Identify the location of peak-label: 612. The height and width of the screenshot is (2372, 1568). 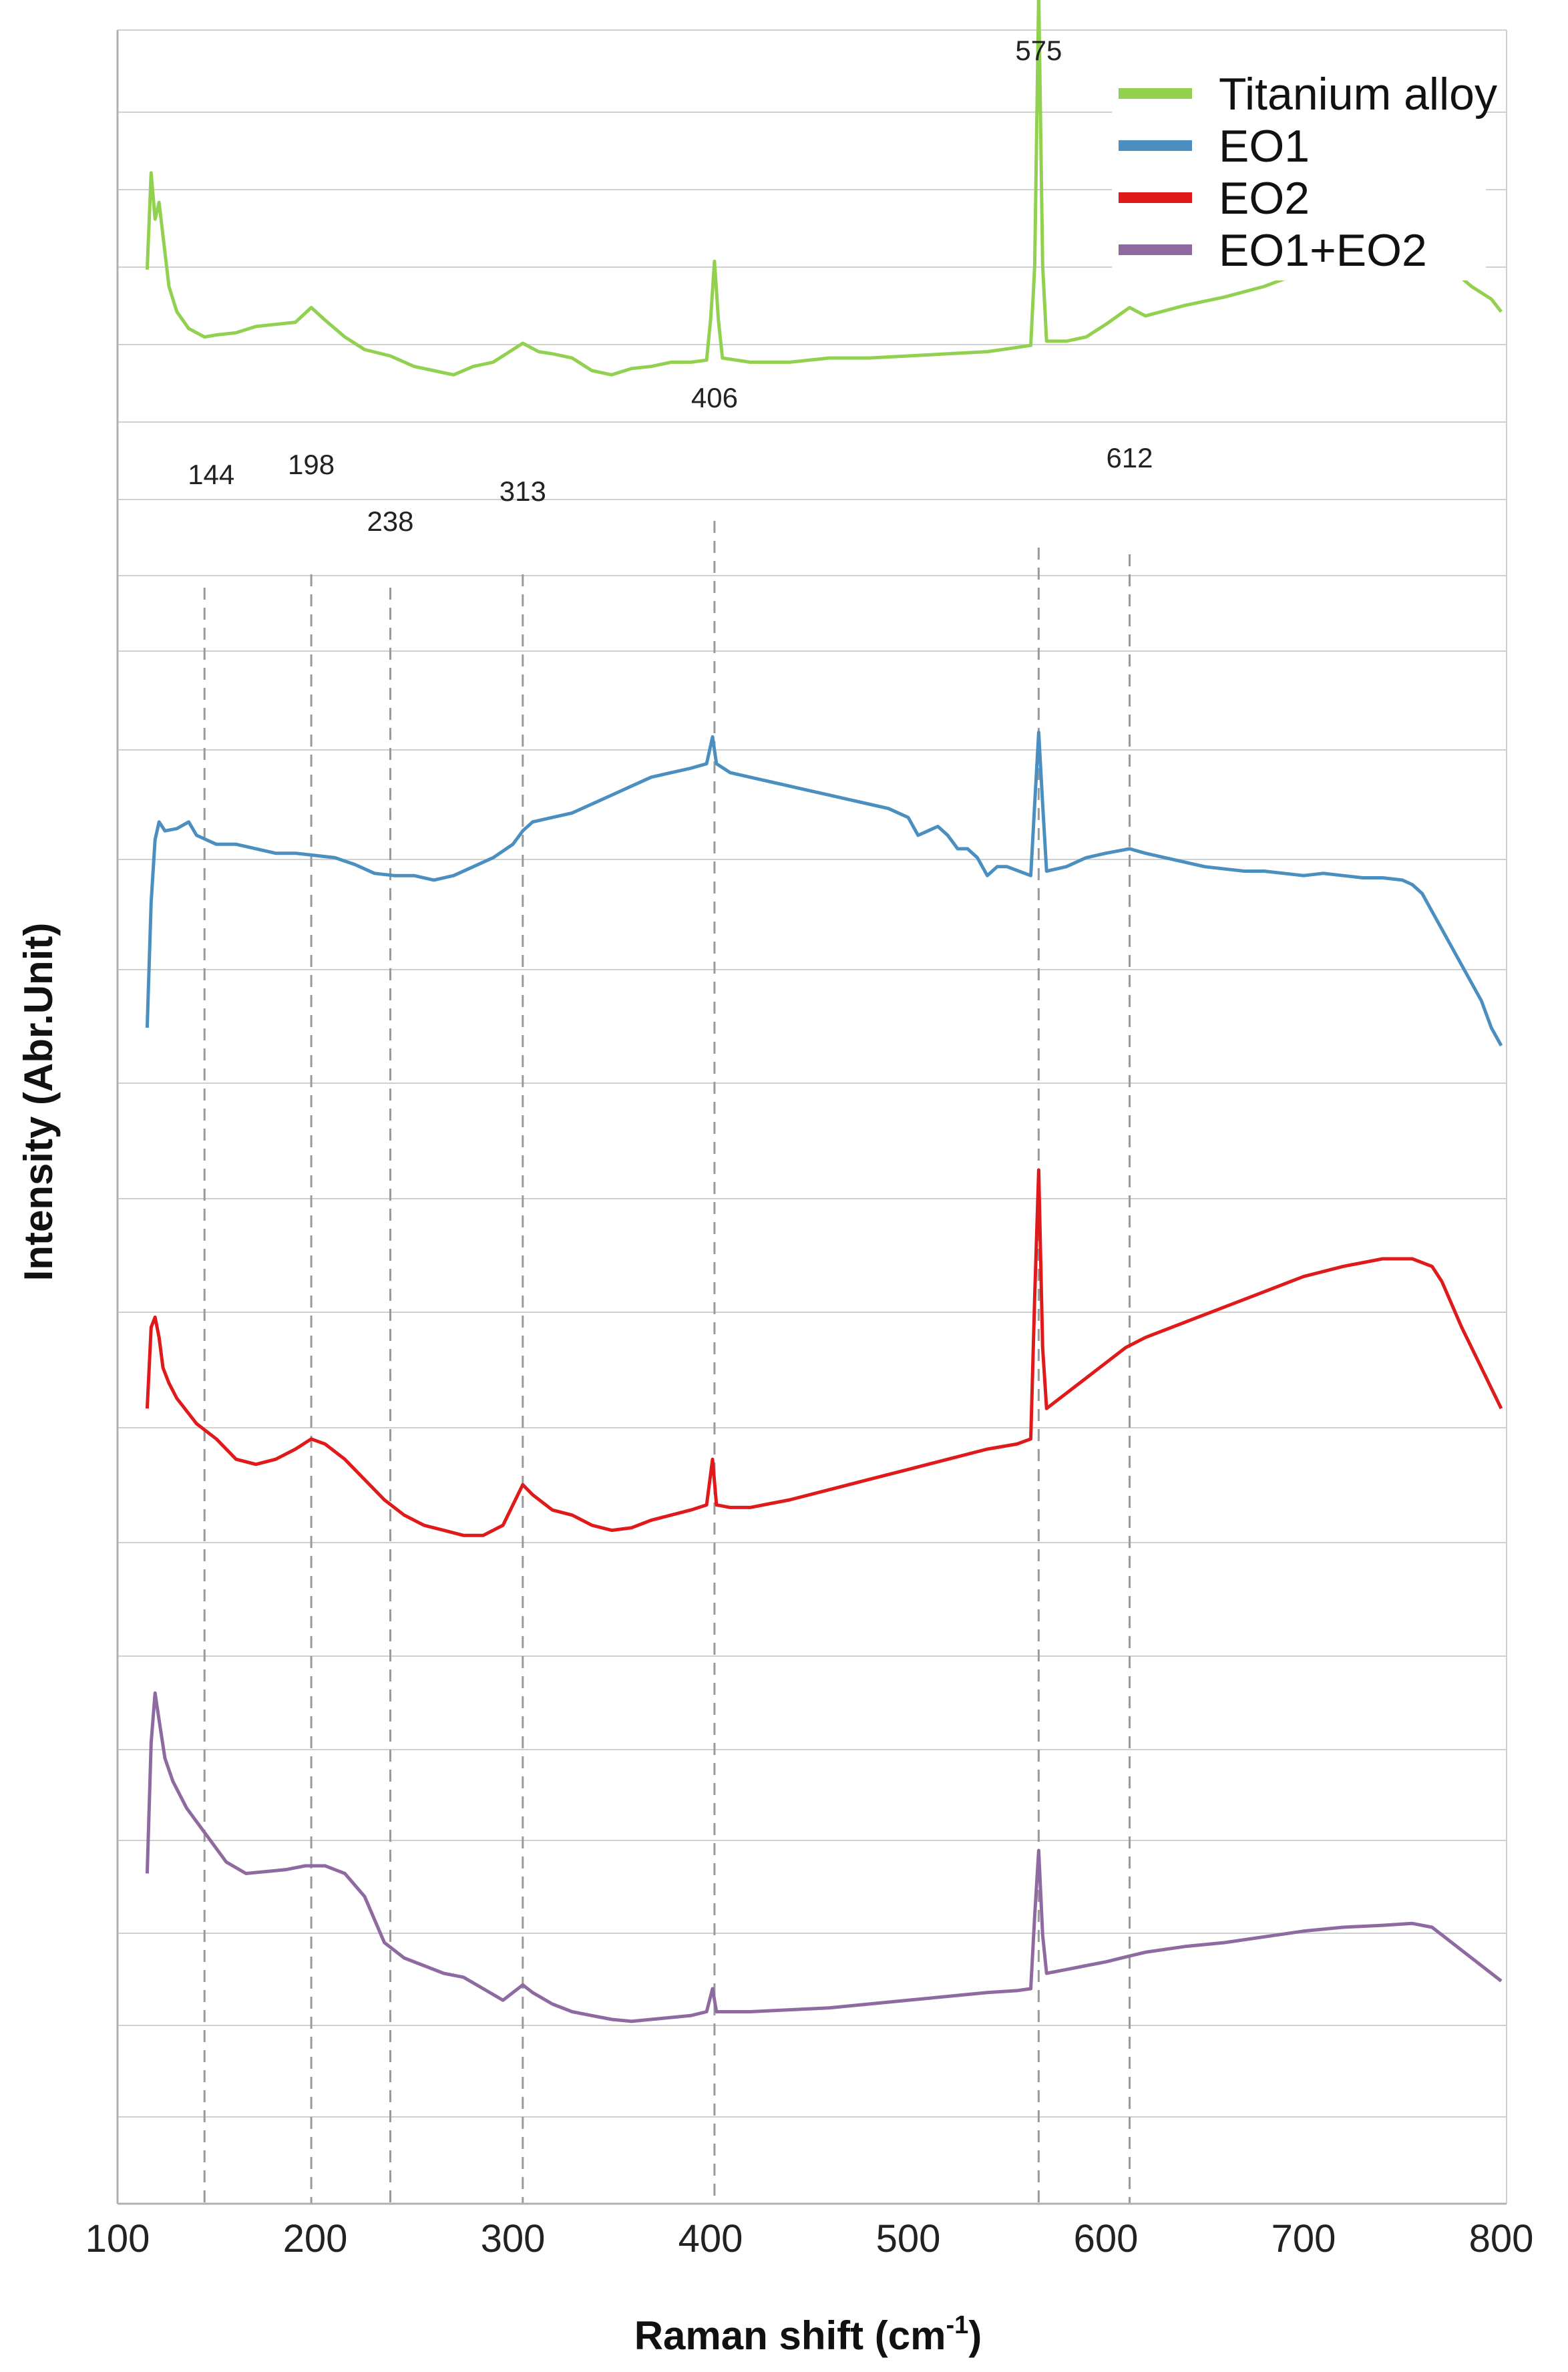
(1129, 457).